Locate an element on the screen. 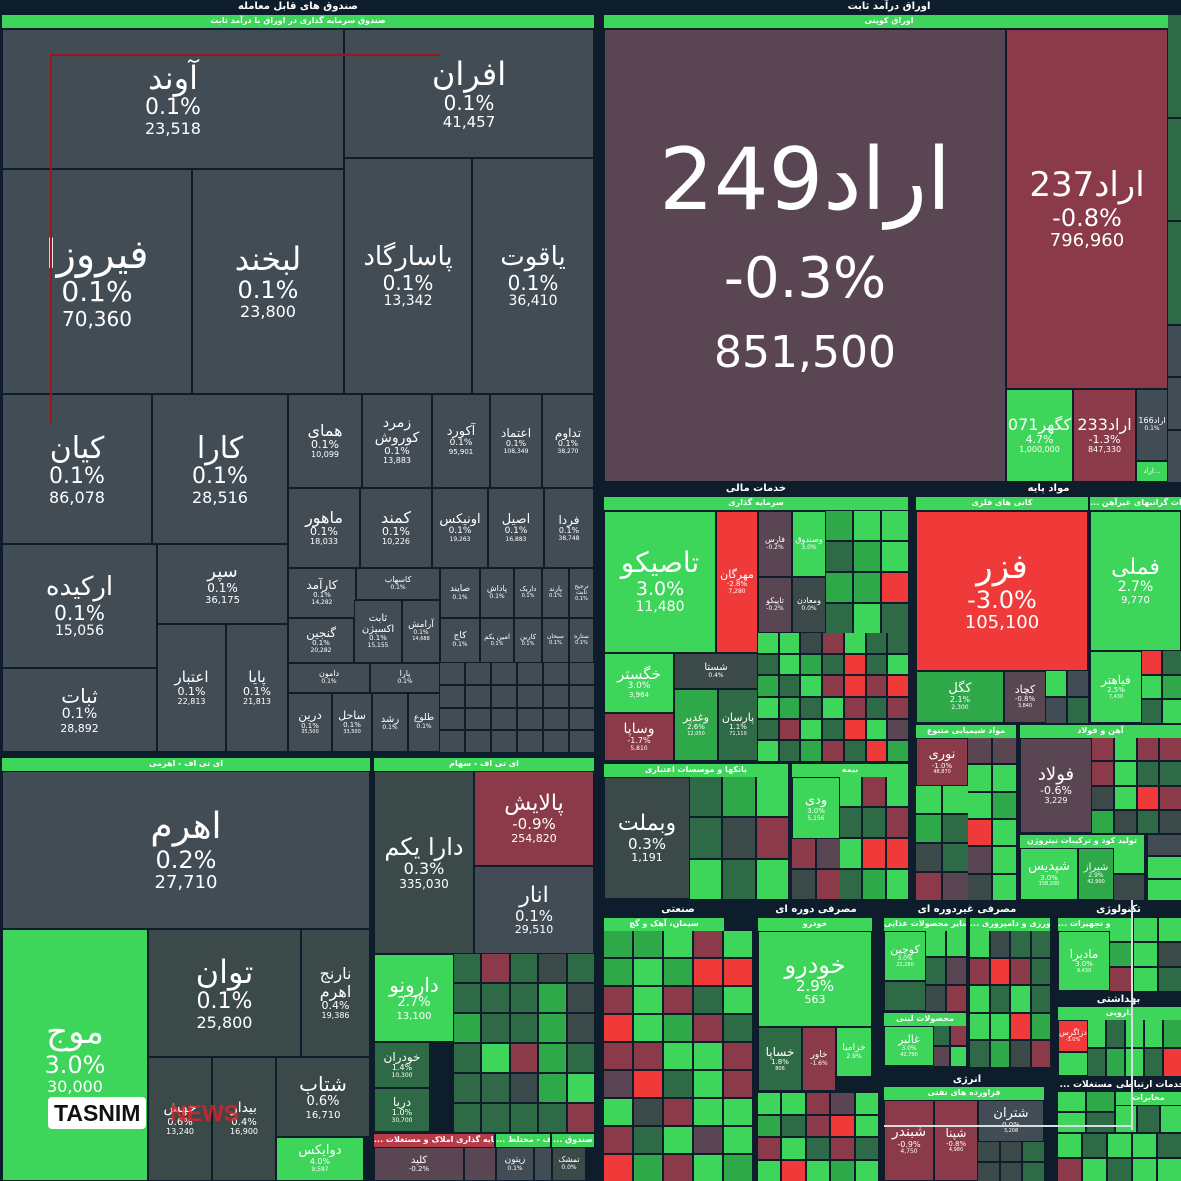 This screenshot has width=1181, height=1181. tile-kouchin: کوچین 3.0% 22,280 is located at coordinates (905, 956).